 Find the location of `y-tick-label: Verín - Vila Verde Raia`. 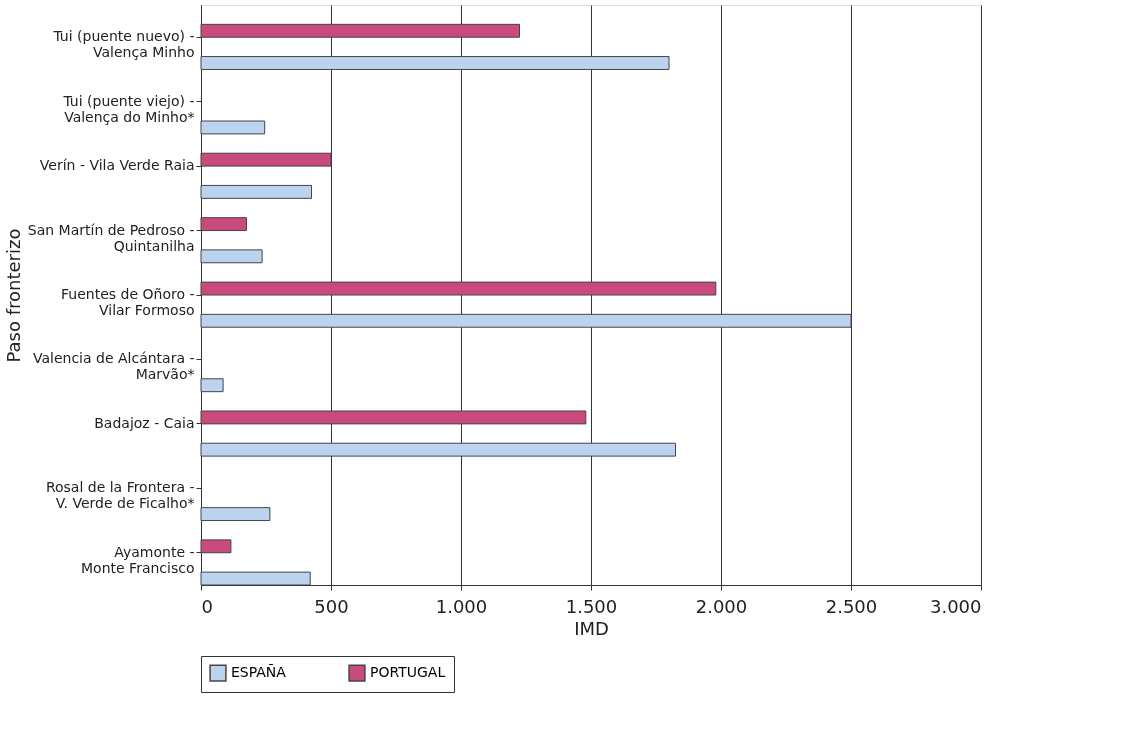

y-tick-label: Verín - Vila Verde Raia is located at coordinates (117, 165).